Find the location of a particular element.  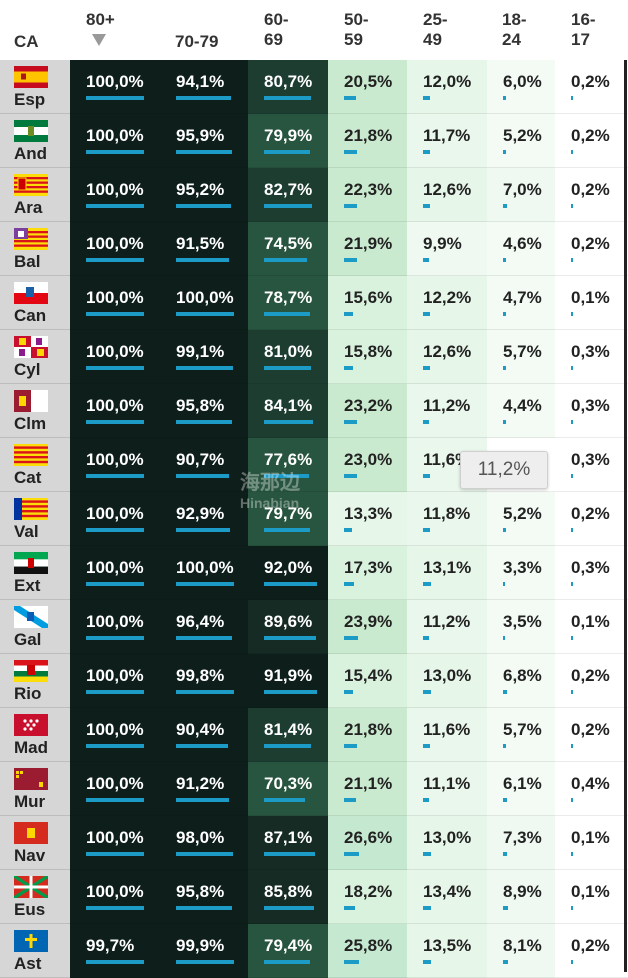

value-cell: 82,7% is located at coordinates (288, 195).